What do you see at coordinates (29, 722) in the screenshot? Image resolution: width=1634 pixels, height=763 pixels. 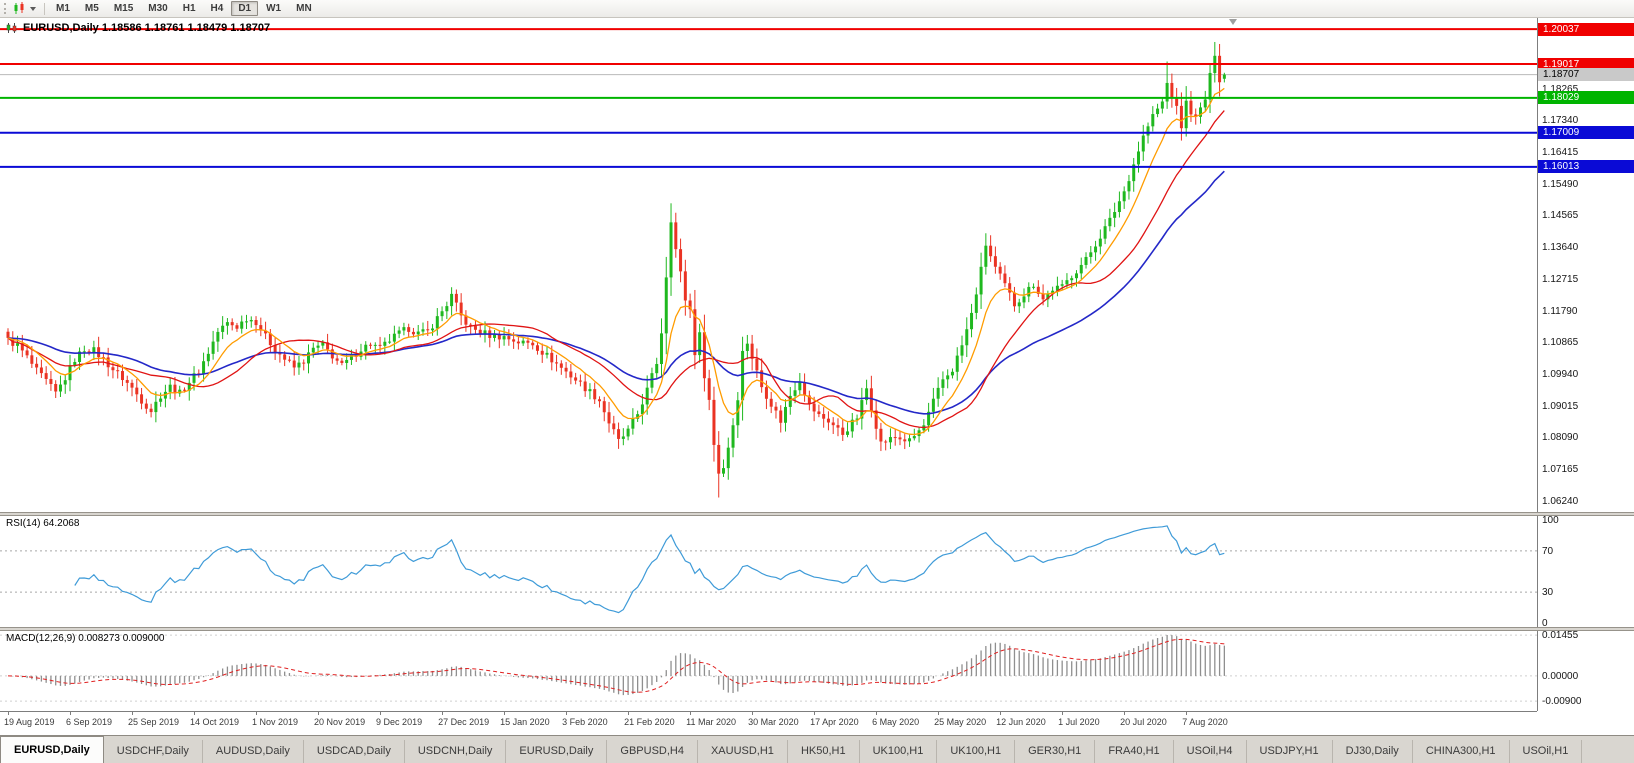 I see `date-label: 19 Aug 2019` at bounding box center [29, 722].